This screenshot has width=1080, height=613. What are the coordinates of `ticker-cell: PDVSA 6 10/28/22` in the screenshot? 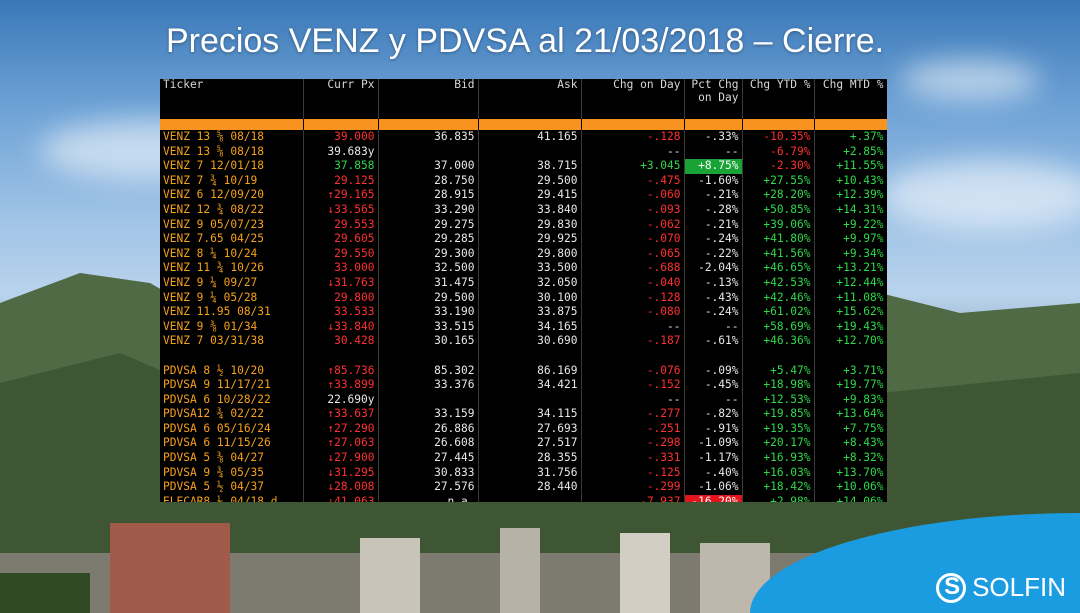 It's located at (232, 400).